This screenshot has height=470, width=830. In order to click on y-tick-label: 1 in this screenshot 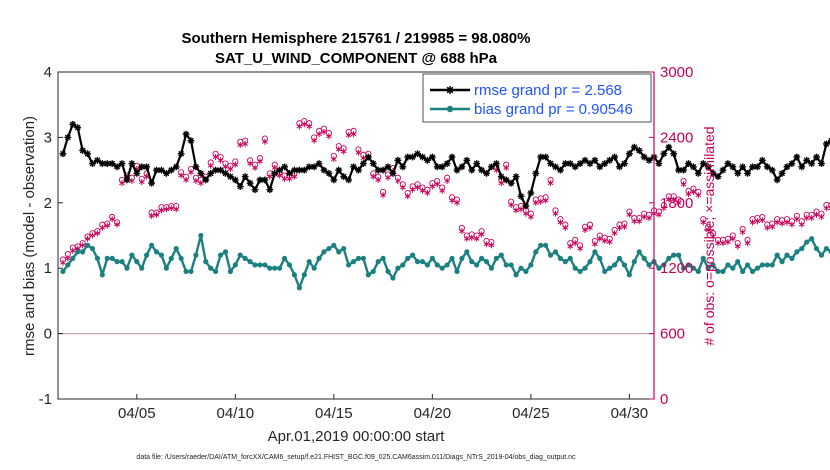, I will do `click(48, 268)`.